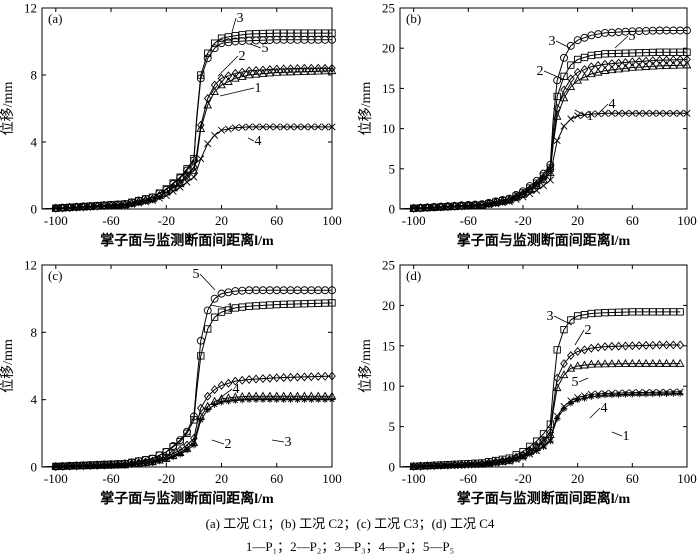 The width and height of the screenshot is (700, 559). Describe the element at coordinates (188, 124) in the screenshot. I see `series-5: 5` at that location.